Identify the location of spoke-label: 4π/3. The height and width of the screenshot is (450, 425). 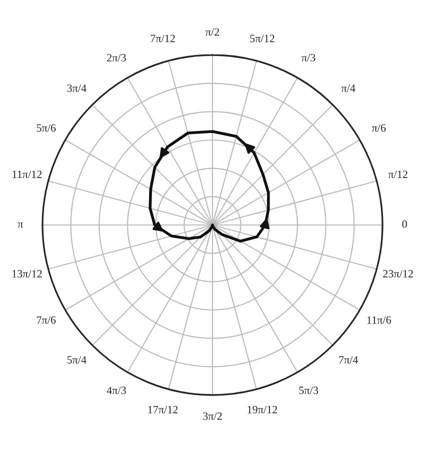
(116, 390).